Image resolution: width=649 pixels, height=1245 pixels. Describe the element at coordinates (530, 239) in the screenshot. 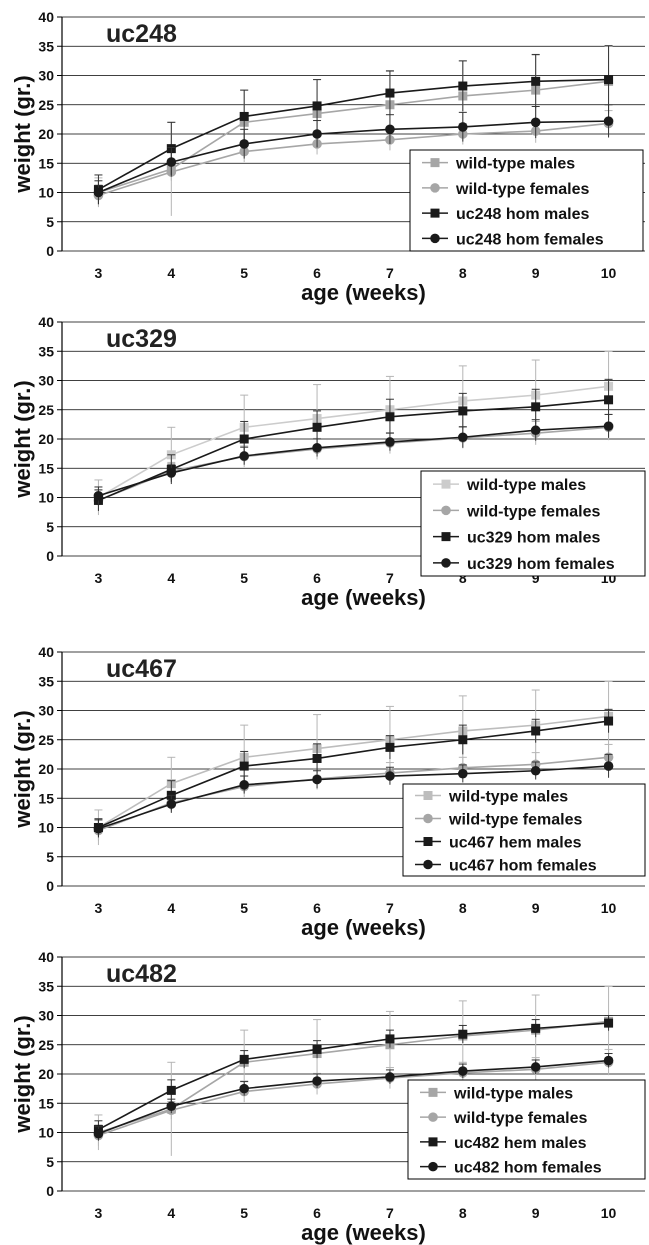

I see `legend-entry: uc248 hom females` at that location.